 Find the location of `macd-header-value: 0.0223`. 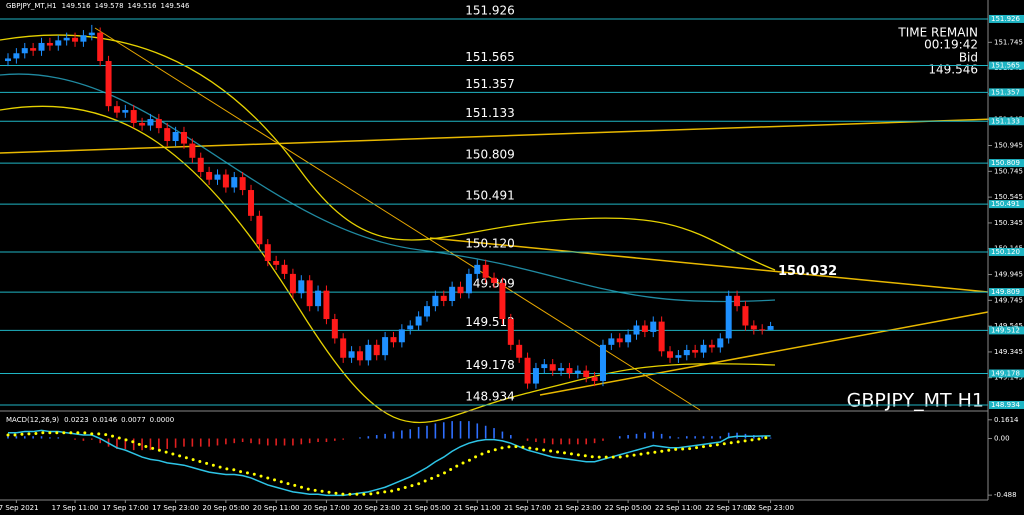

macd-header-value: 0.0223 is located at coordinates (76, 420).